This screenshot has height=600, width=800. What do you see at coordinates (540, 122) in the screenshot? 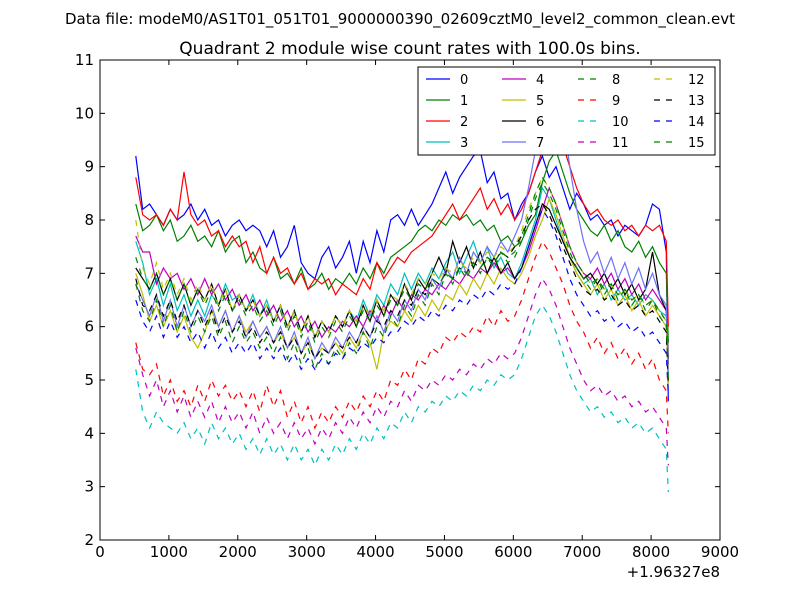
I see `legend-label-6: 6` at bounding box center [540, 122].